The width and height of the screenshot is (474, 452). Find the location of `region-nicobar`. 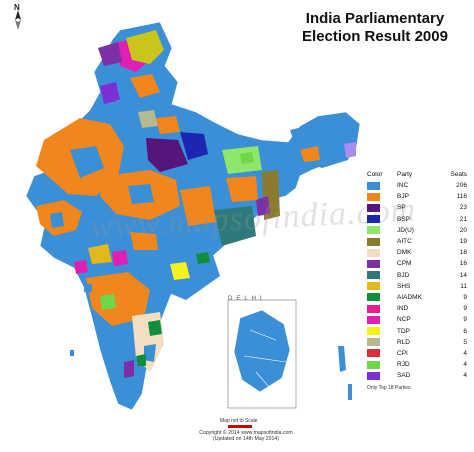

region-nicobar is located at coordinates (350, 392).